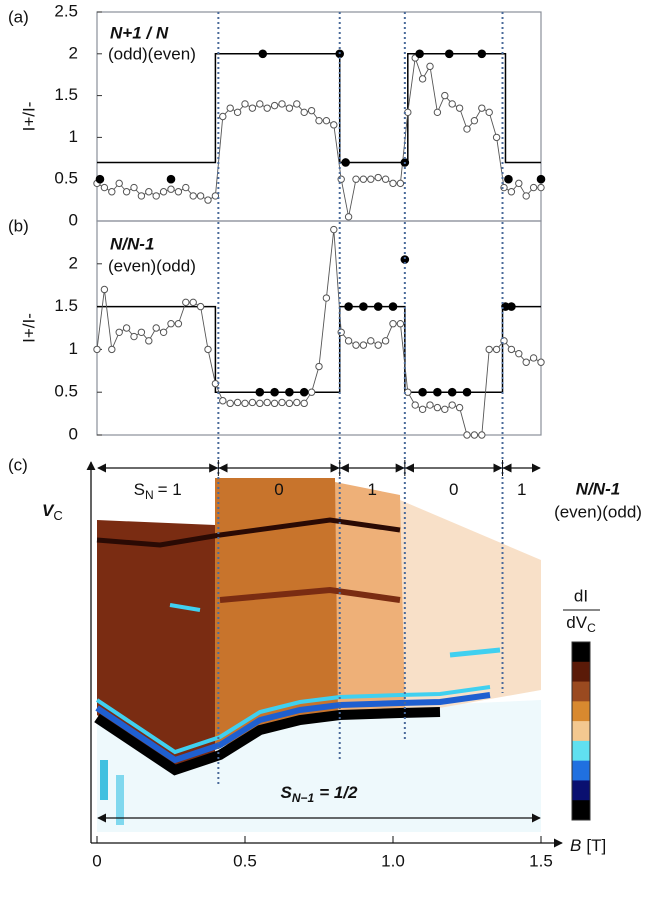 This screenshot has width=656, height=902. I want to click on region-label: 0, so click(453, 489).